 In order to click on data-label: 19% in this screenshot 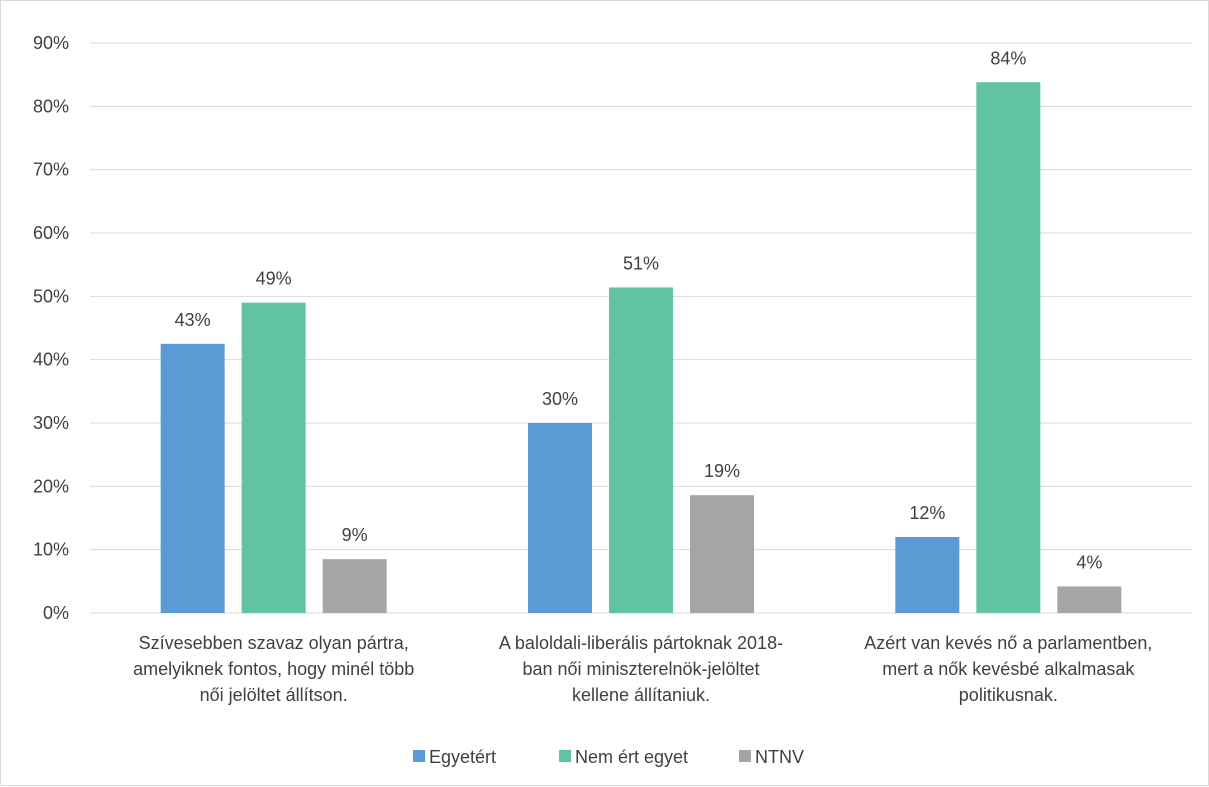, I will do `click(722, 471)`.